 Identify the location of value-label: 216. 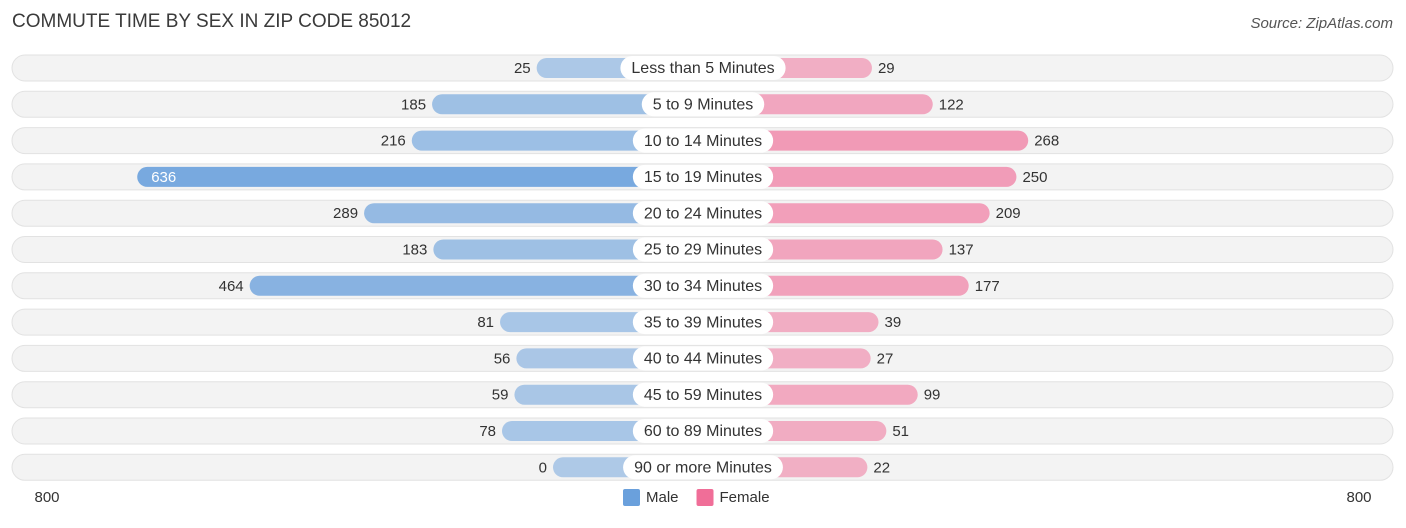
(393, 141).